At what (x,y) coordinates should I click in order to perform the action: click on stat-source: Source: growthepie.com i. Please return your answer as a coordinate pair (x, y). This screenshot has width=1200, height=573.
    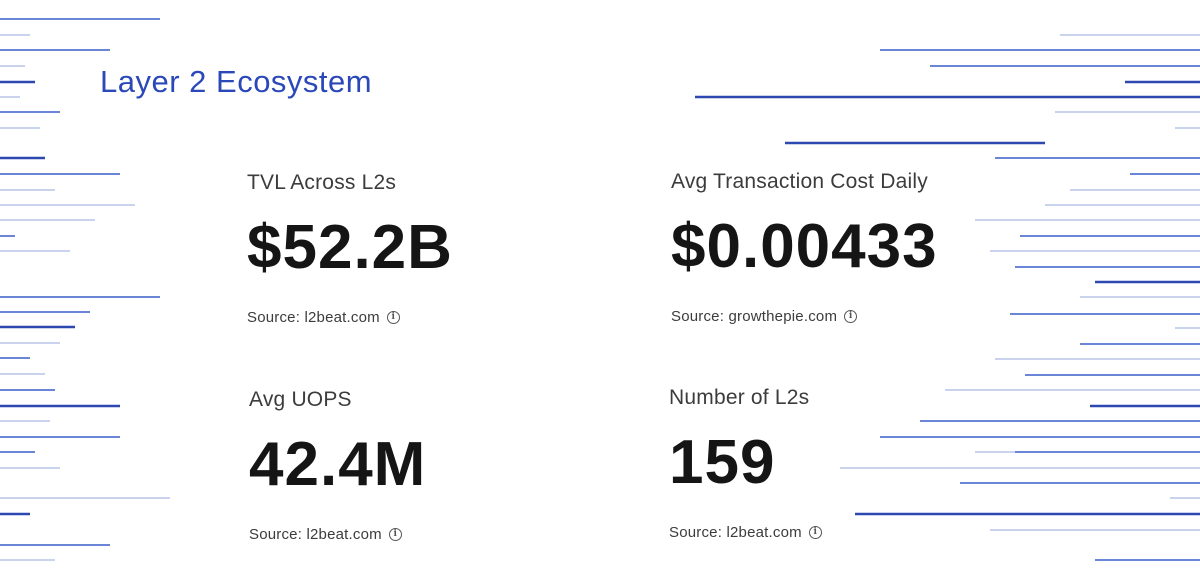
    Looking at the image, I should click on (804, 316).